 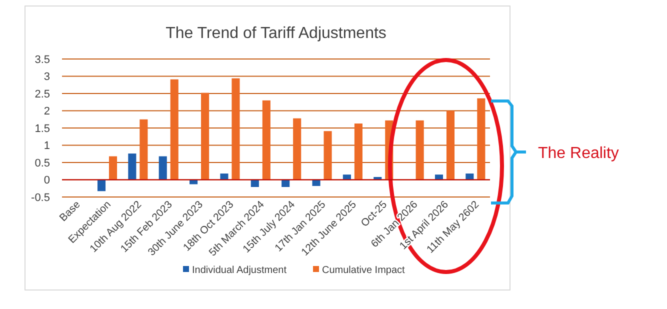 I want to click on y-tick-label: -0.5, so click(x=40, y=198).